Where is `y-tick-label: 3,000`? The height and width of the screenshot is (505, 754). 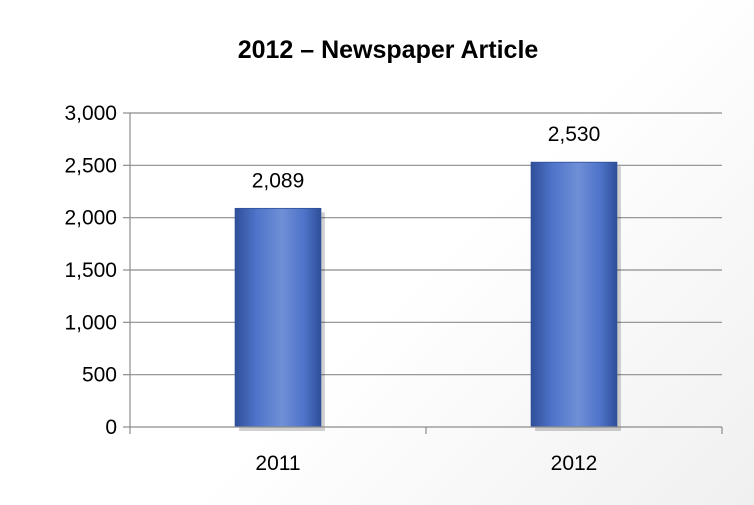
y-tick-label: 3,000 is located at coordinates (90, 113).